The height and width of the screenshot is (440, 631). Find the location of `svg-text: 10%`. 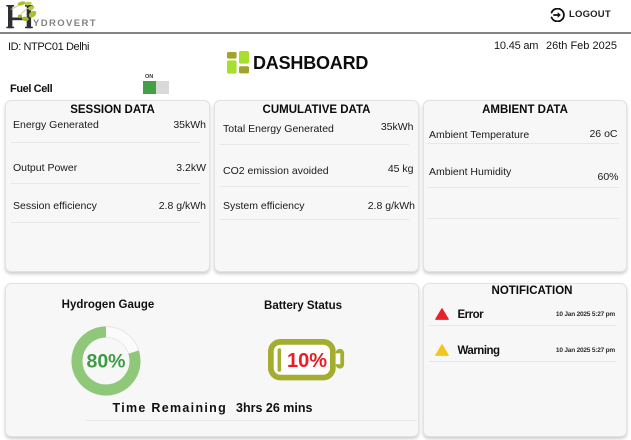

svg-text: 10% is located at coordinates (307, 360).